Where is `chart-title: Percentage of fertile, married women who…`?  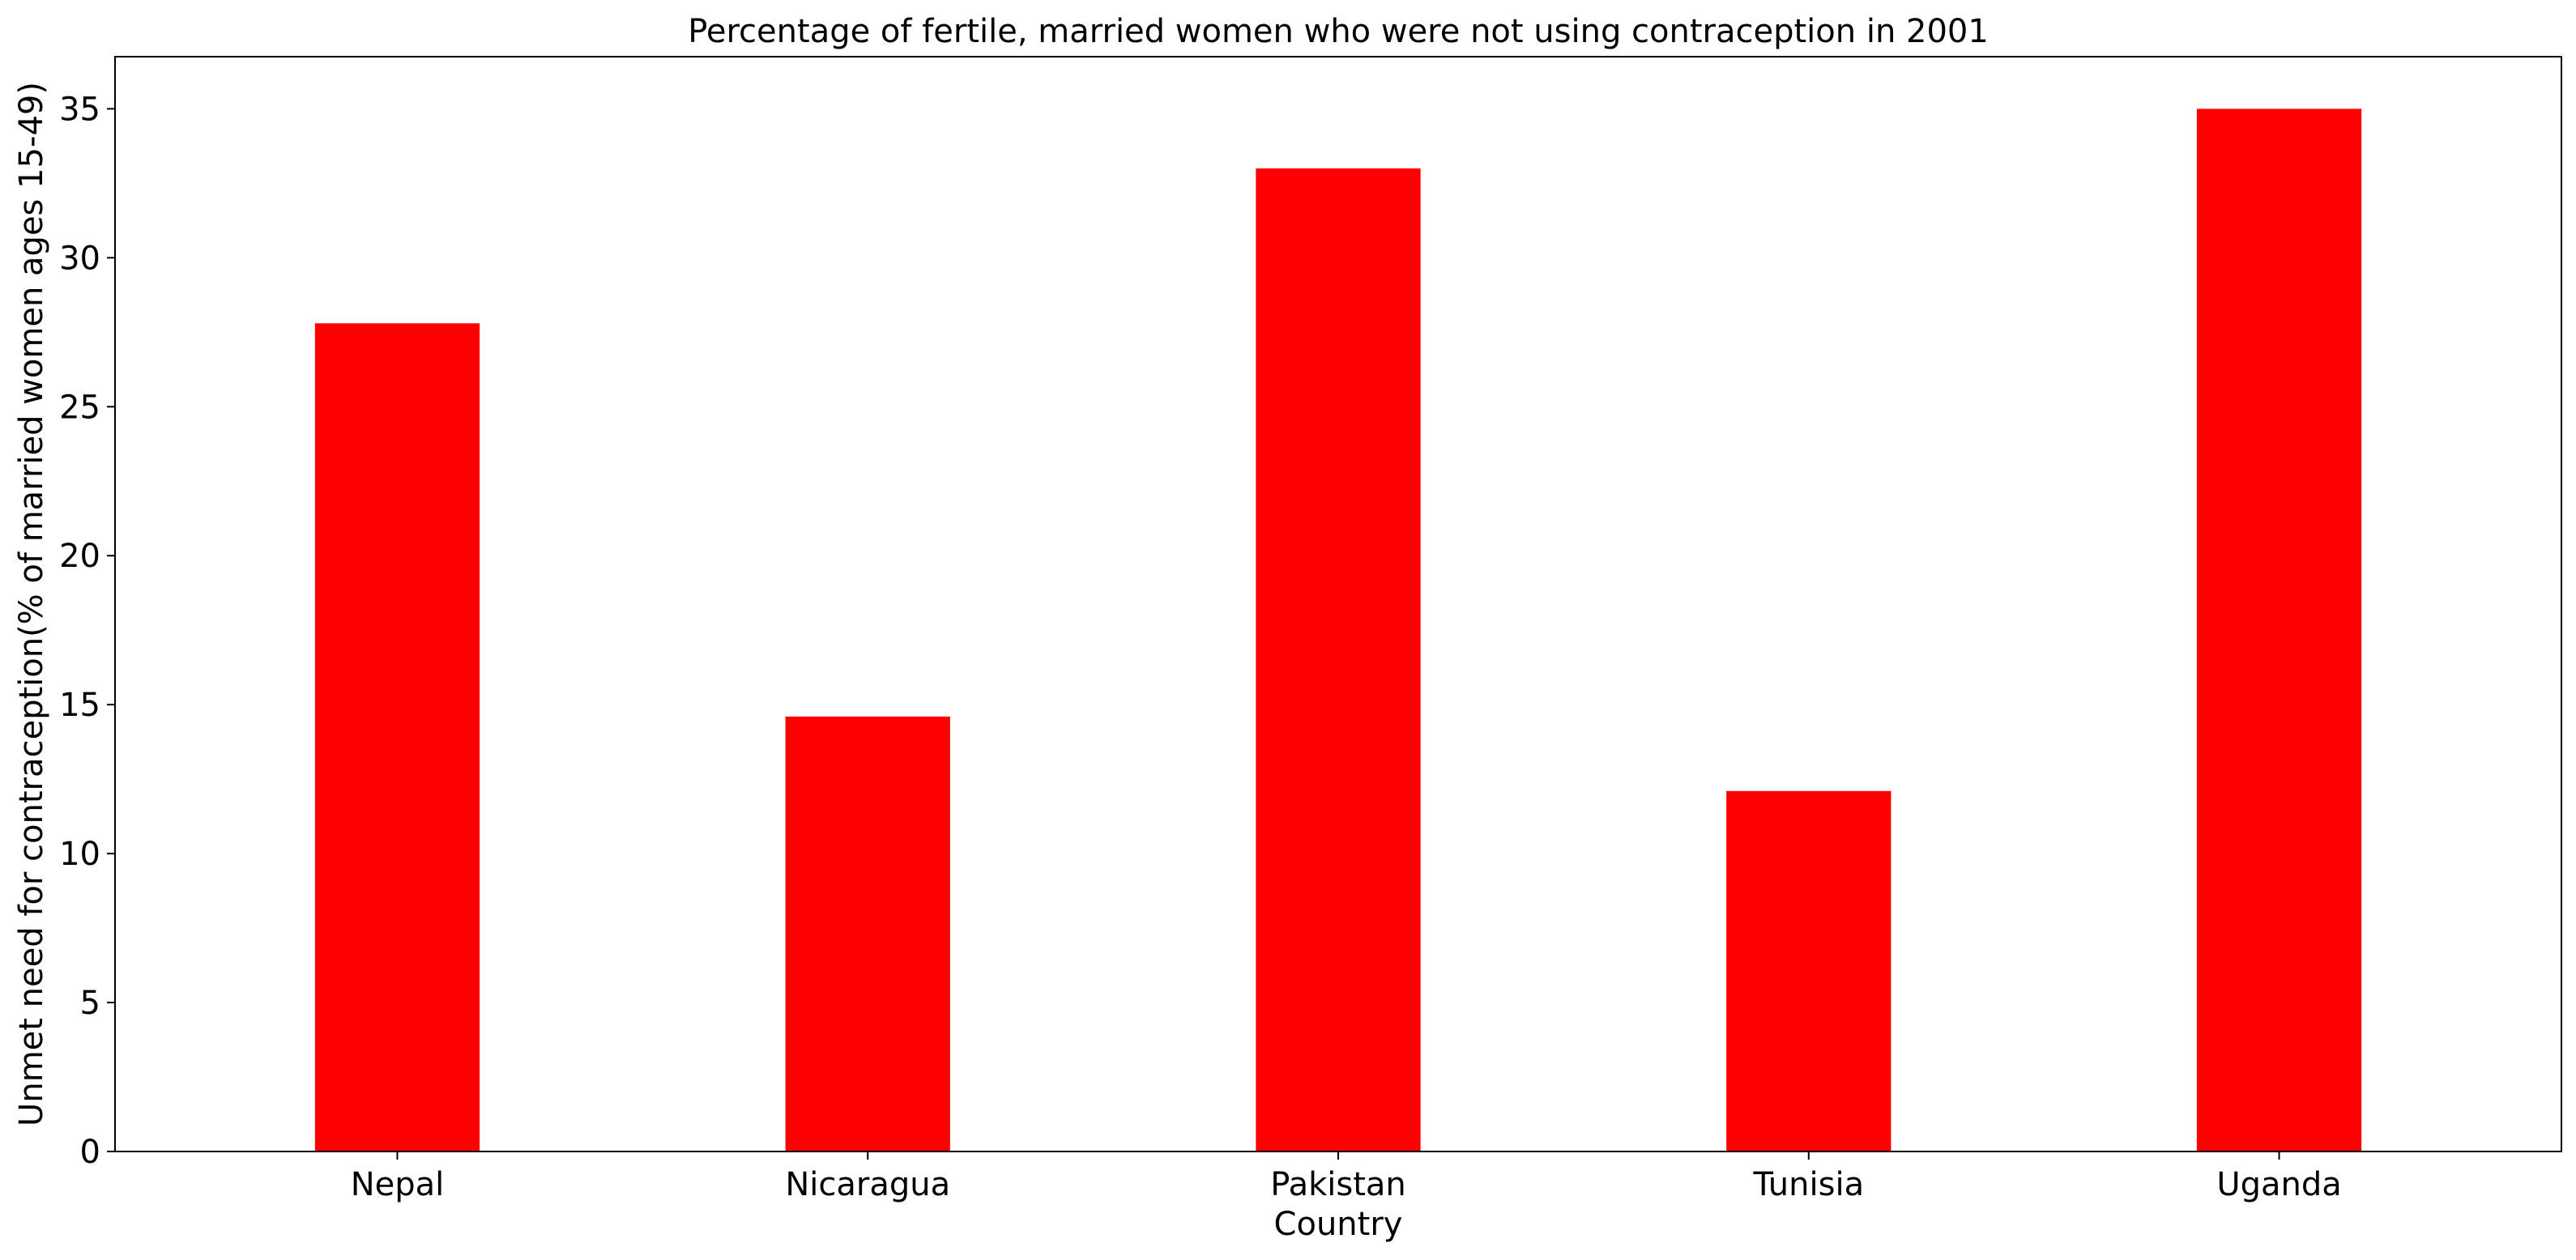
chart-title: Percentage of fertile, married women who… is located at coordinates (1339, 31).